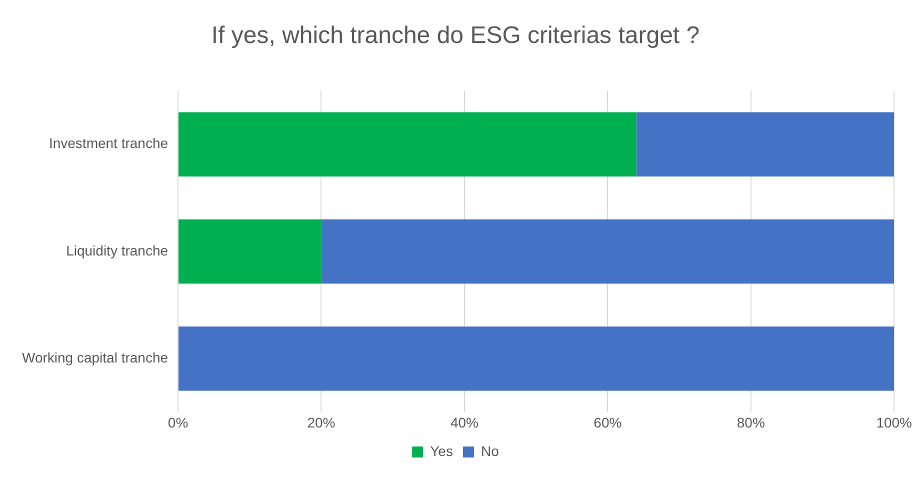 The height and width of the screenshot is (481, 923). I want to click on x-tick-label: 80%, so click(750, 422).